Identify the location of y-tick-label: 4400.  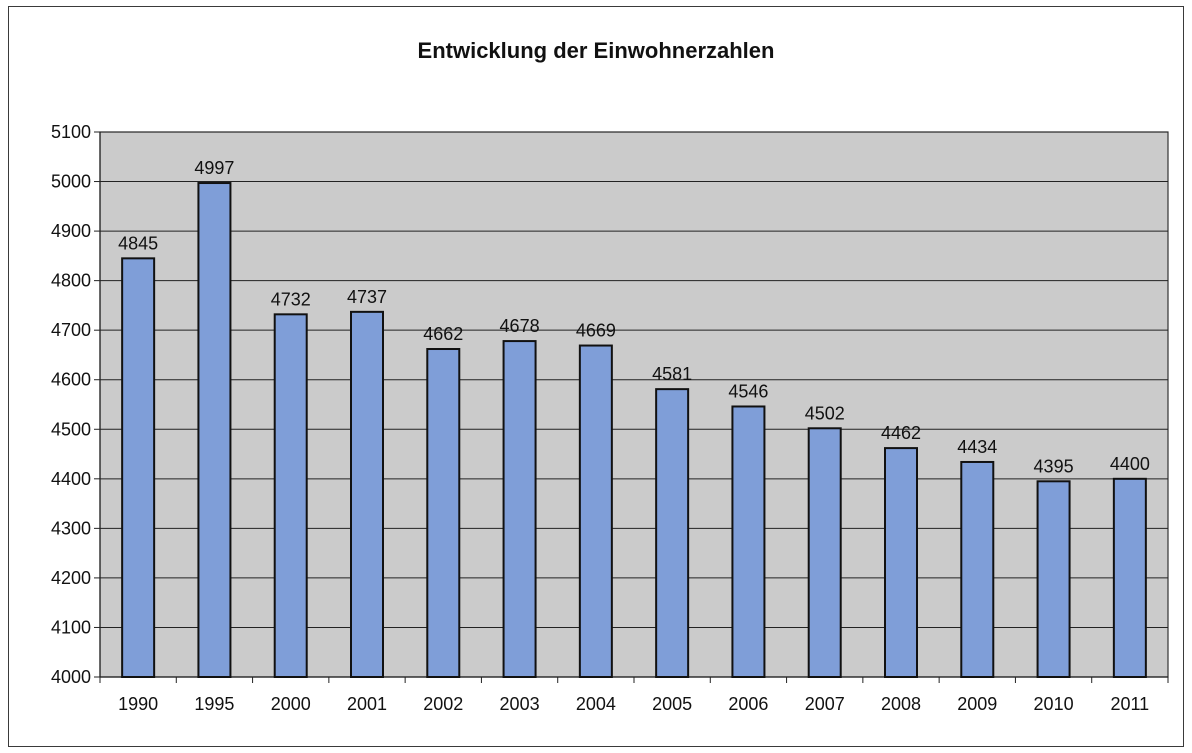
(71, 479).